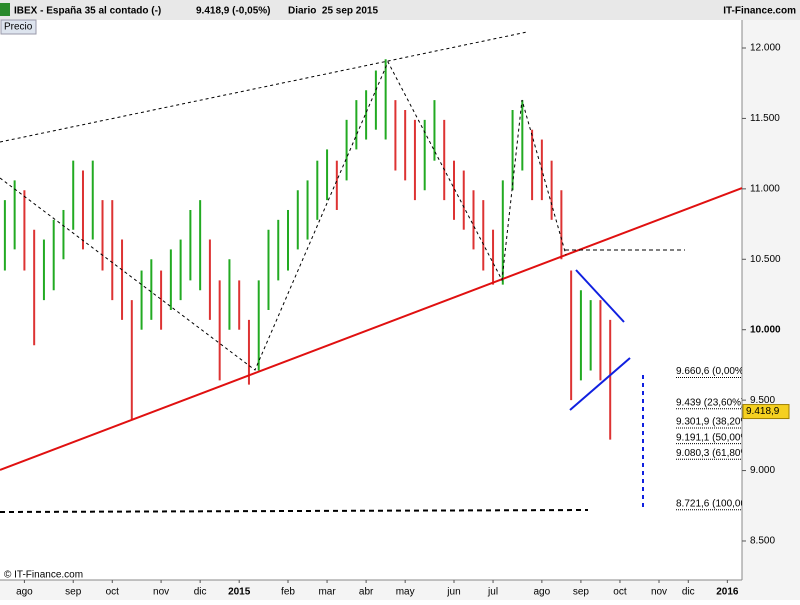 Image resolution: width=800 pixels, height=605 pixels. Describe the element at coordinates (765, 118) in the screenshot. I see `y-tick-label: 11.500` at that location.